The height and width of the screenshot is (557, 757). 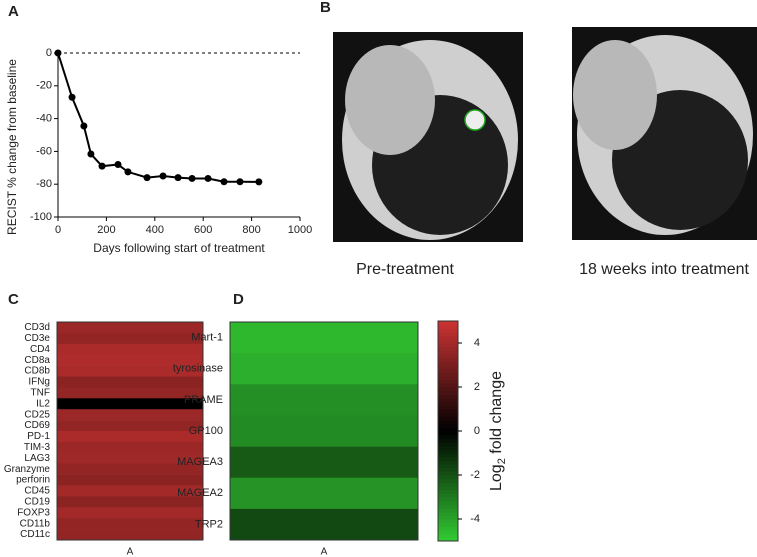 What do you see at coordinates (477, 343) in the screenshot?
I see `colorbar-tick-label: 4` at bounding box center [477, 343].